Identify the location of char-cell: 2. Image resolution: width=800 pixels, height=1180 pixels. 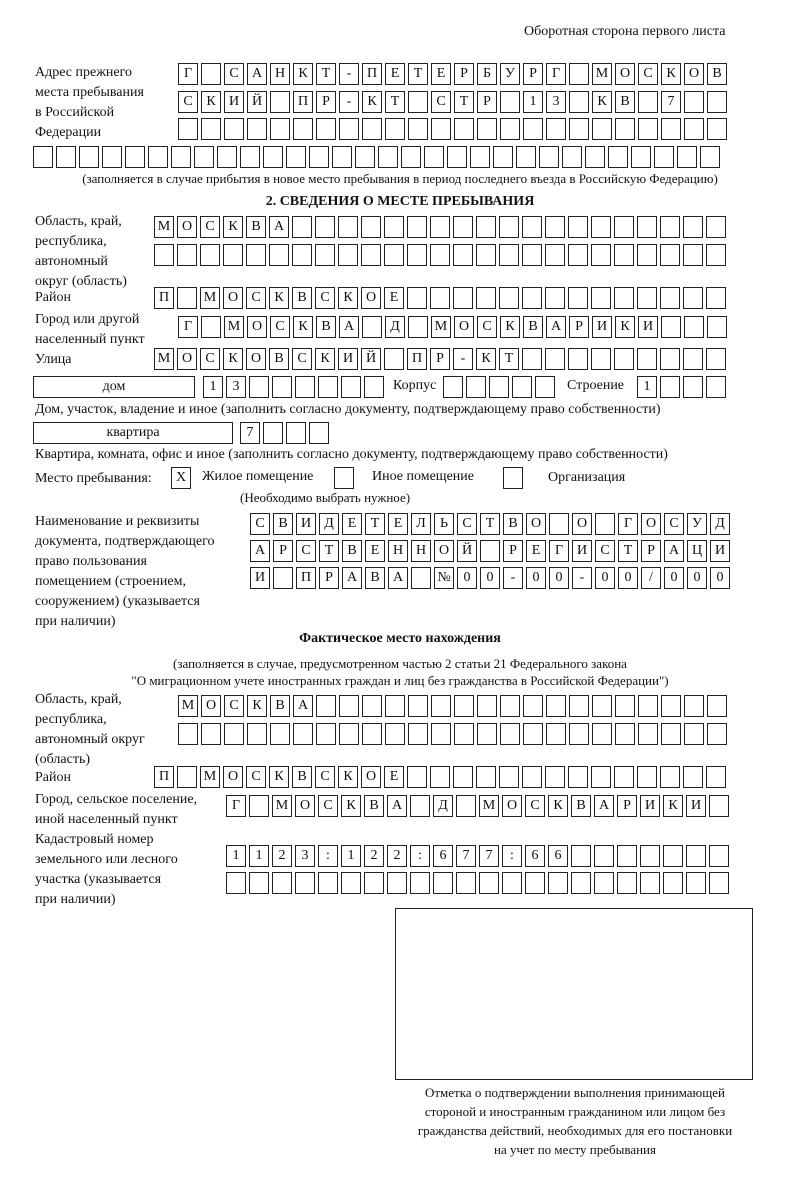
(374, 856).